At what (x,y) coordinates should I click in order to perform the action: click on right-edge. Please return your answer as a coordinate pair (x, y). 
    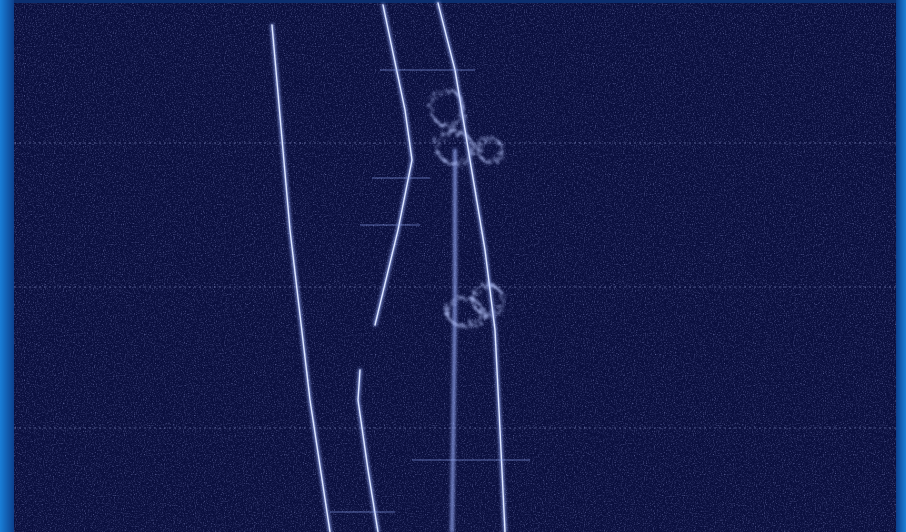
    Looking at the image, I should click on (901, 266).